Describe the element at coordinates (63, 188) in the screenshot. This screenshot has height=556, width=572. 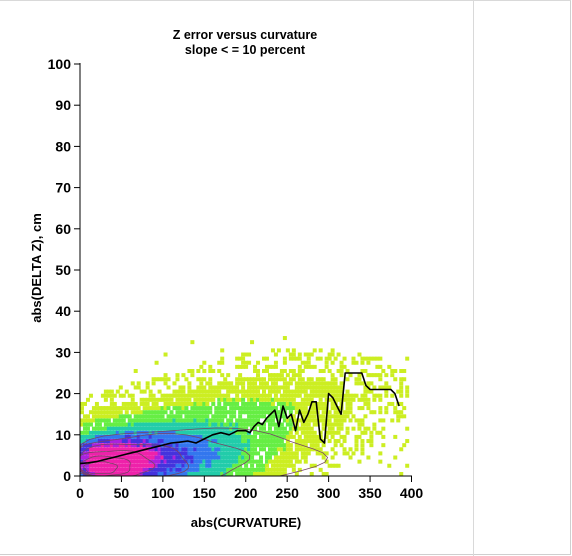
I see `y-tick-label: 70` at that location.